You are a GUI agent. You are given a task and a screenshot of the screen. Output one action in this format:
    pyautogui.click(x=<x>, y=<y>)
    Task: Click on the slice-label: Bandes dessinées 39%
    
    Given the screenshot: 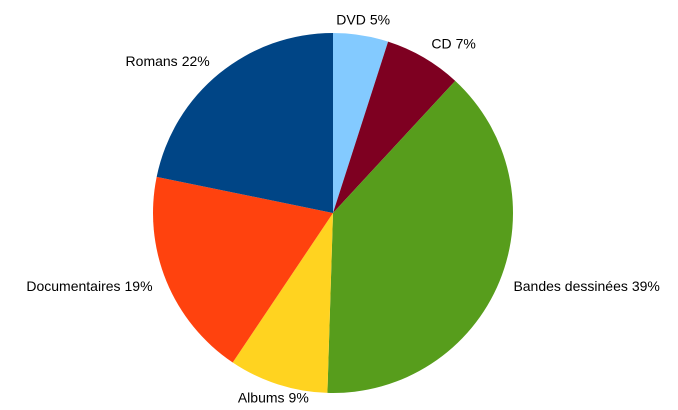 What is the action you would take?
    pyautogui.click(x=586, y=286)
    